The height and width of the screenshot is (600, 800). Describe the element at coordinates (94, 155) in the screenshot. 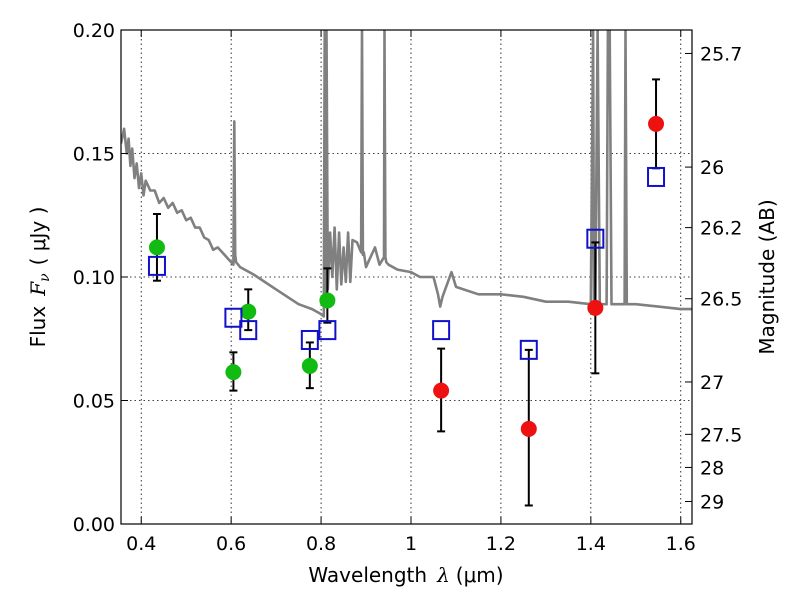

I see `y-tick-label: 0.15` at that location.